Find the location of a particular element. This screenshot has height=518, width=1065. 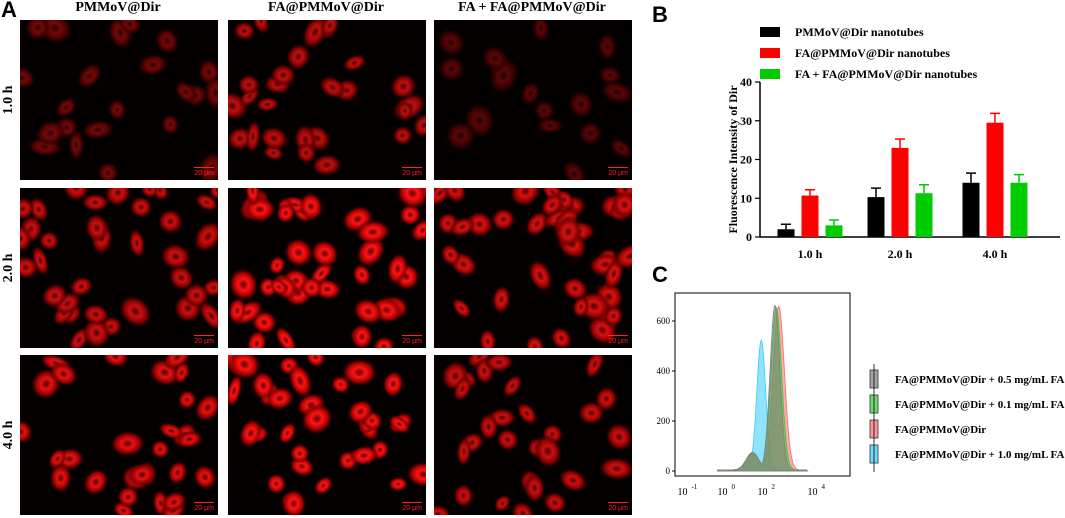

row-header-1: 1.0 h is located at coordinates (8, 100).